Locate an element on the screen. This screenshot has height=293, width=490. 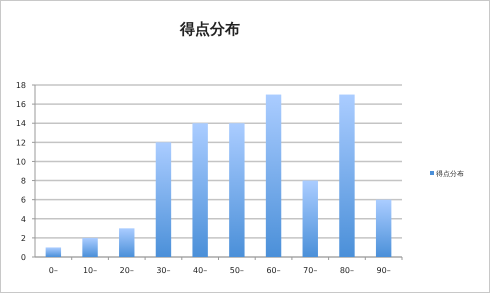
x-tick-label: 50– is located at coordinates (237, 270).